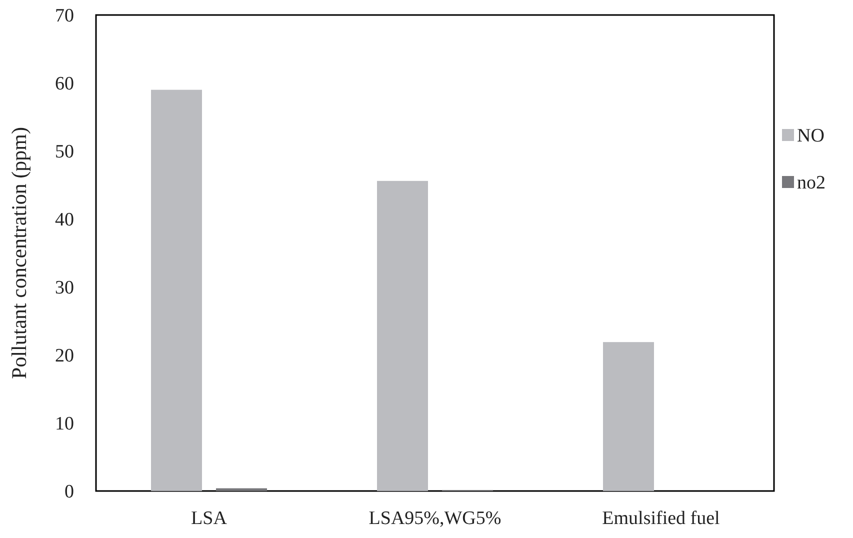 The image size is (853, 538). What do you see at coordinates (209, 518) in the screenshot?
I see `x-tick-label: LSA` at bounding box center [209, 518].